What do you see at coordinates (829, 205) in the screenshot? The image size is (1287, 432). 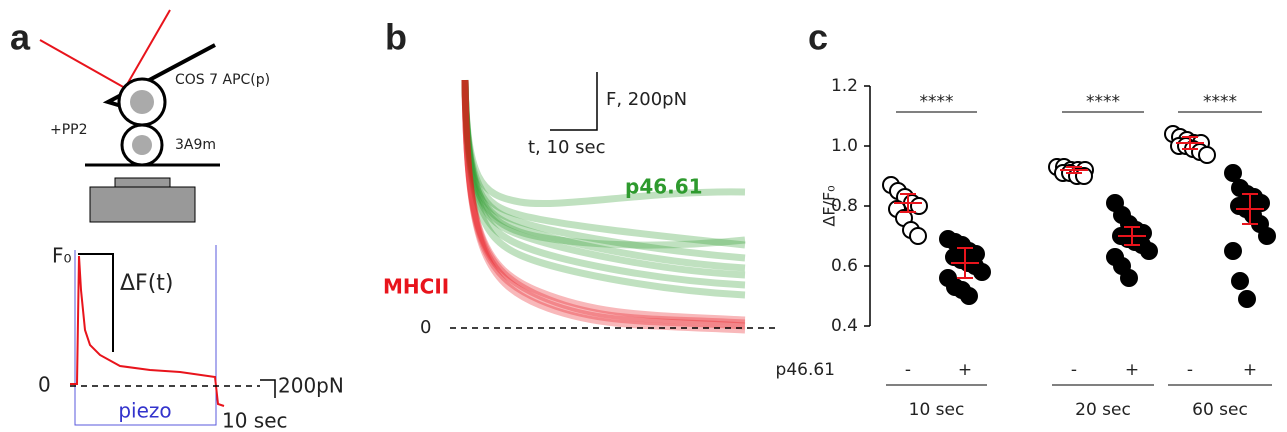 I see `y-axis-label: ΔF/F₀` at bounding box center [829, 205].